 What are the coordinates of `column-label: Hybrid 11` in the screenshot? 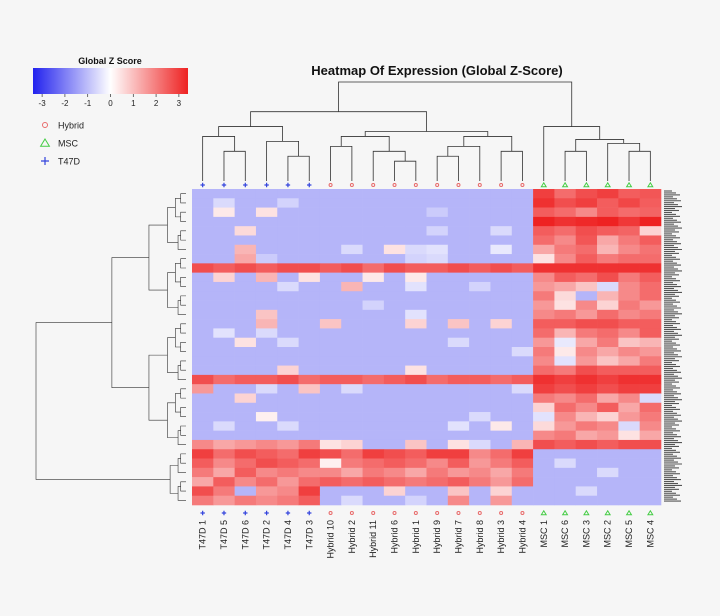 It's located at (373, 539).